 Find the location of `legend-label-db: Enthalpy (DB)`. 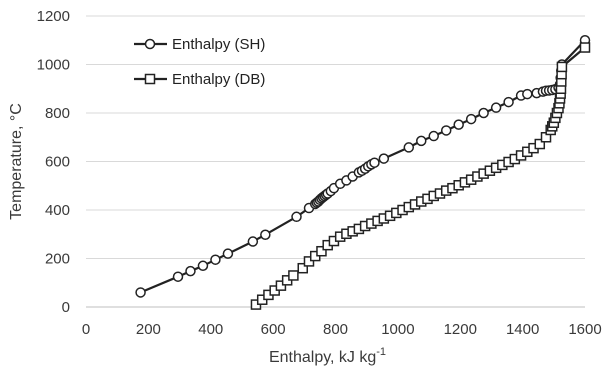

legend-label-db: Enthalpy (DB) is located at coordinates (218, 79).